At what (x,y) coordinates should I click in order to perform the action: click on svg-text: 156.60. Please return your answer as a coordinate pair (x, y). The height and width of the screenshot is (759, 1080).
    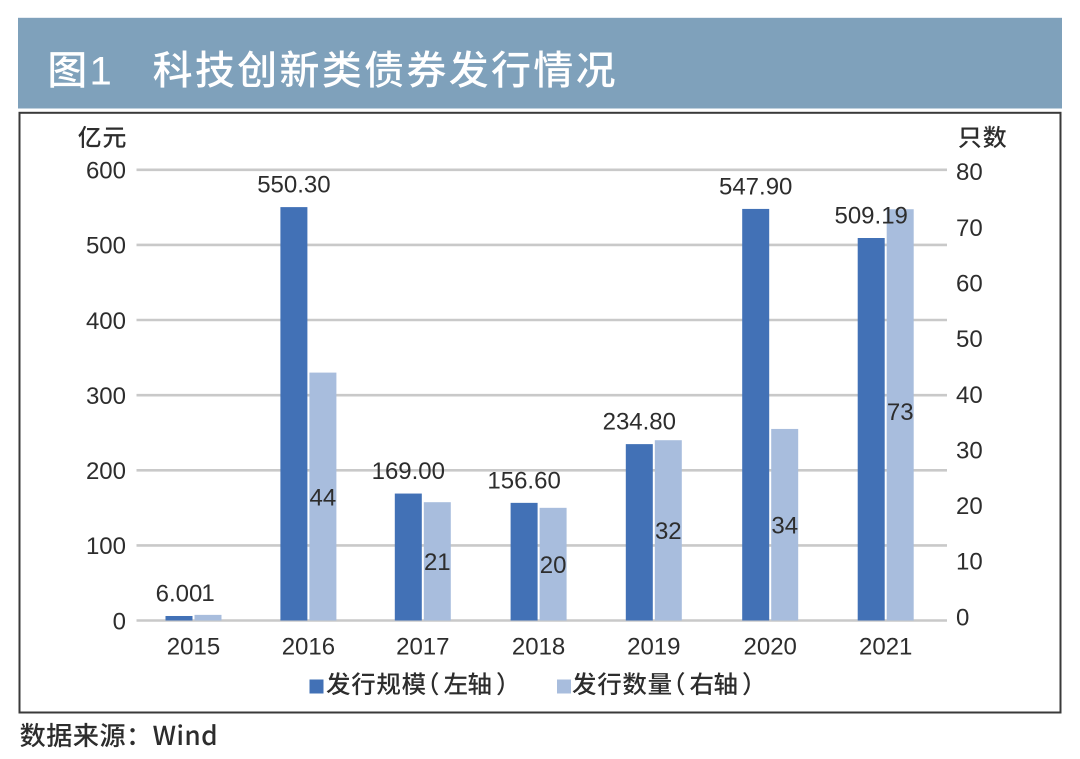
    Looking at the image, I should click on (523, 480).